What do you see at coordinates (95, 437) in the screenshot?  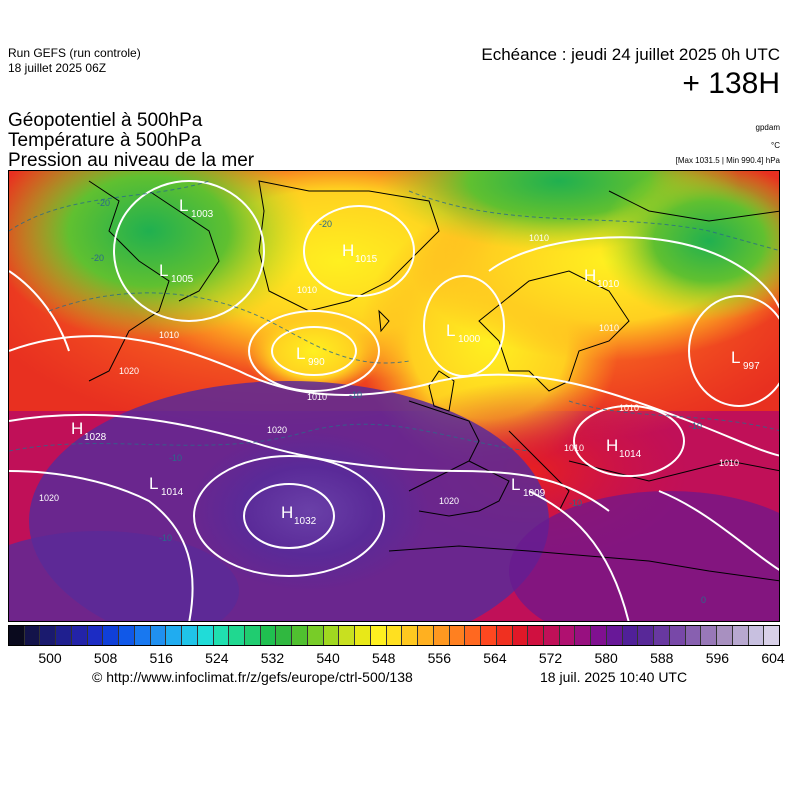 I see `svg-text: 1028` at bounding box center [95, 437].